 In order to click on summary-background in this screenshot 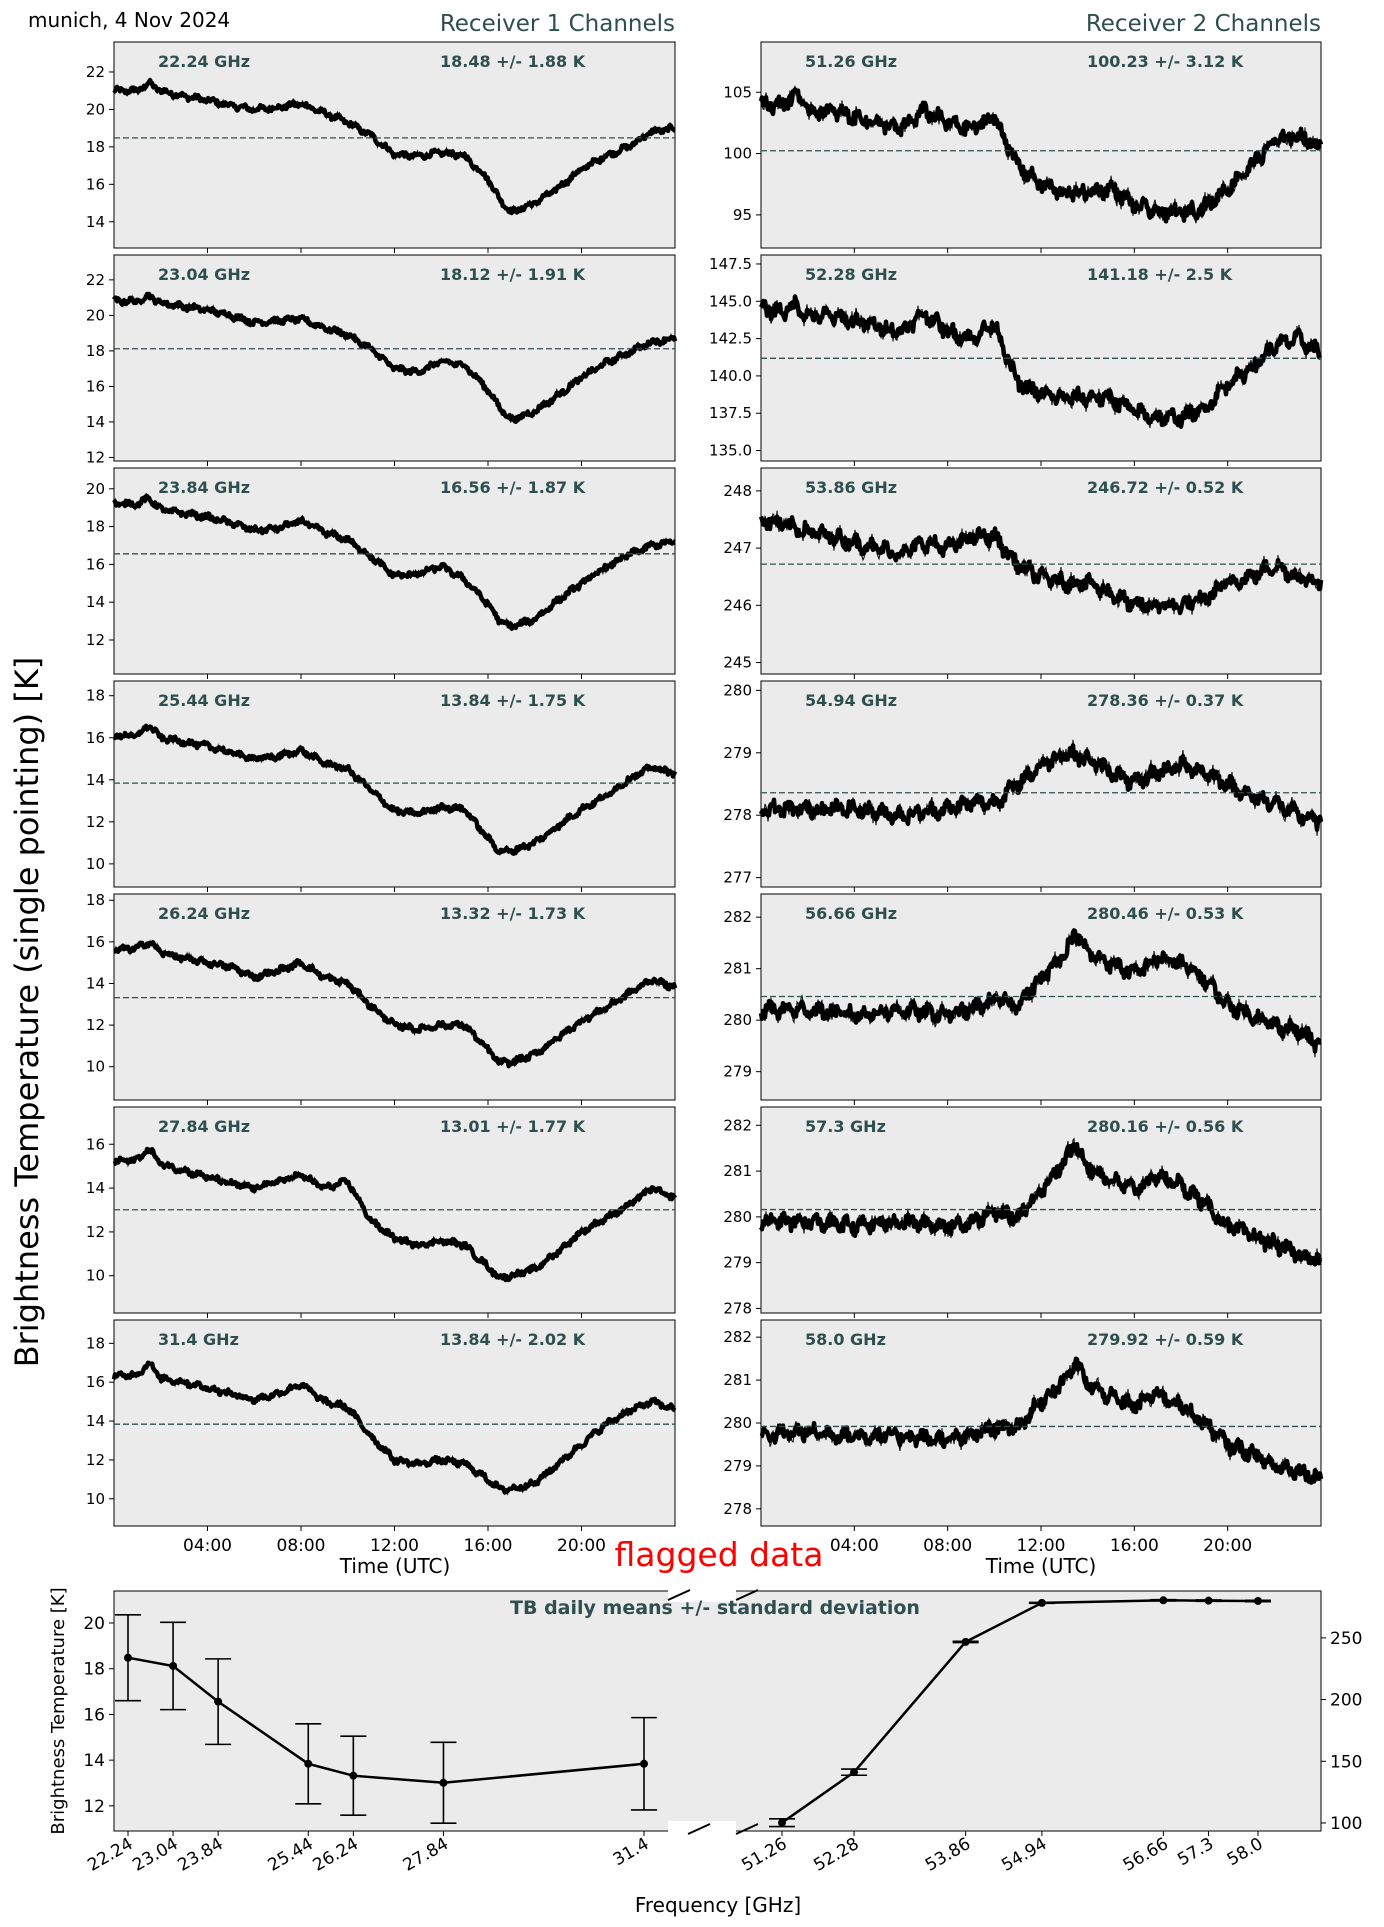, I will do `click(717, 1711)`.